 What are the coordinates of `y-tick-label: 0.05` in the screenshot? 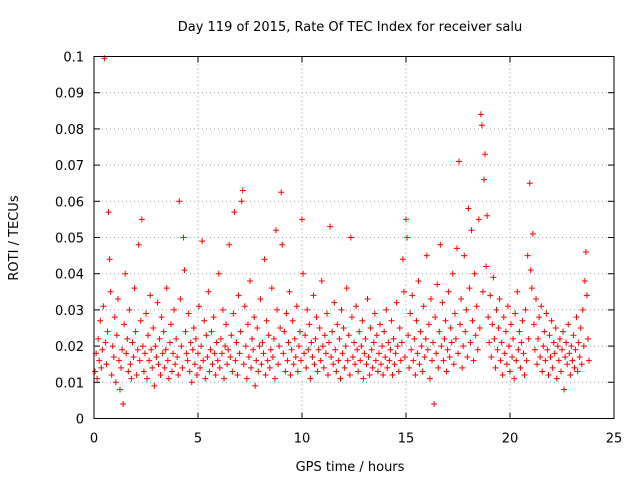 It's located at (69, 239).